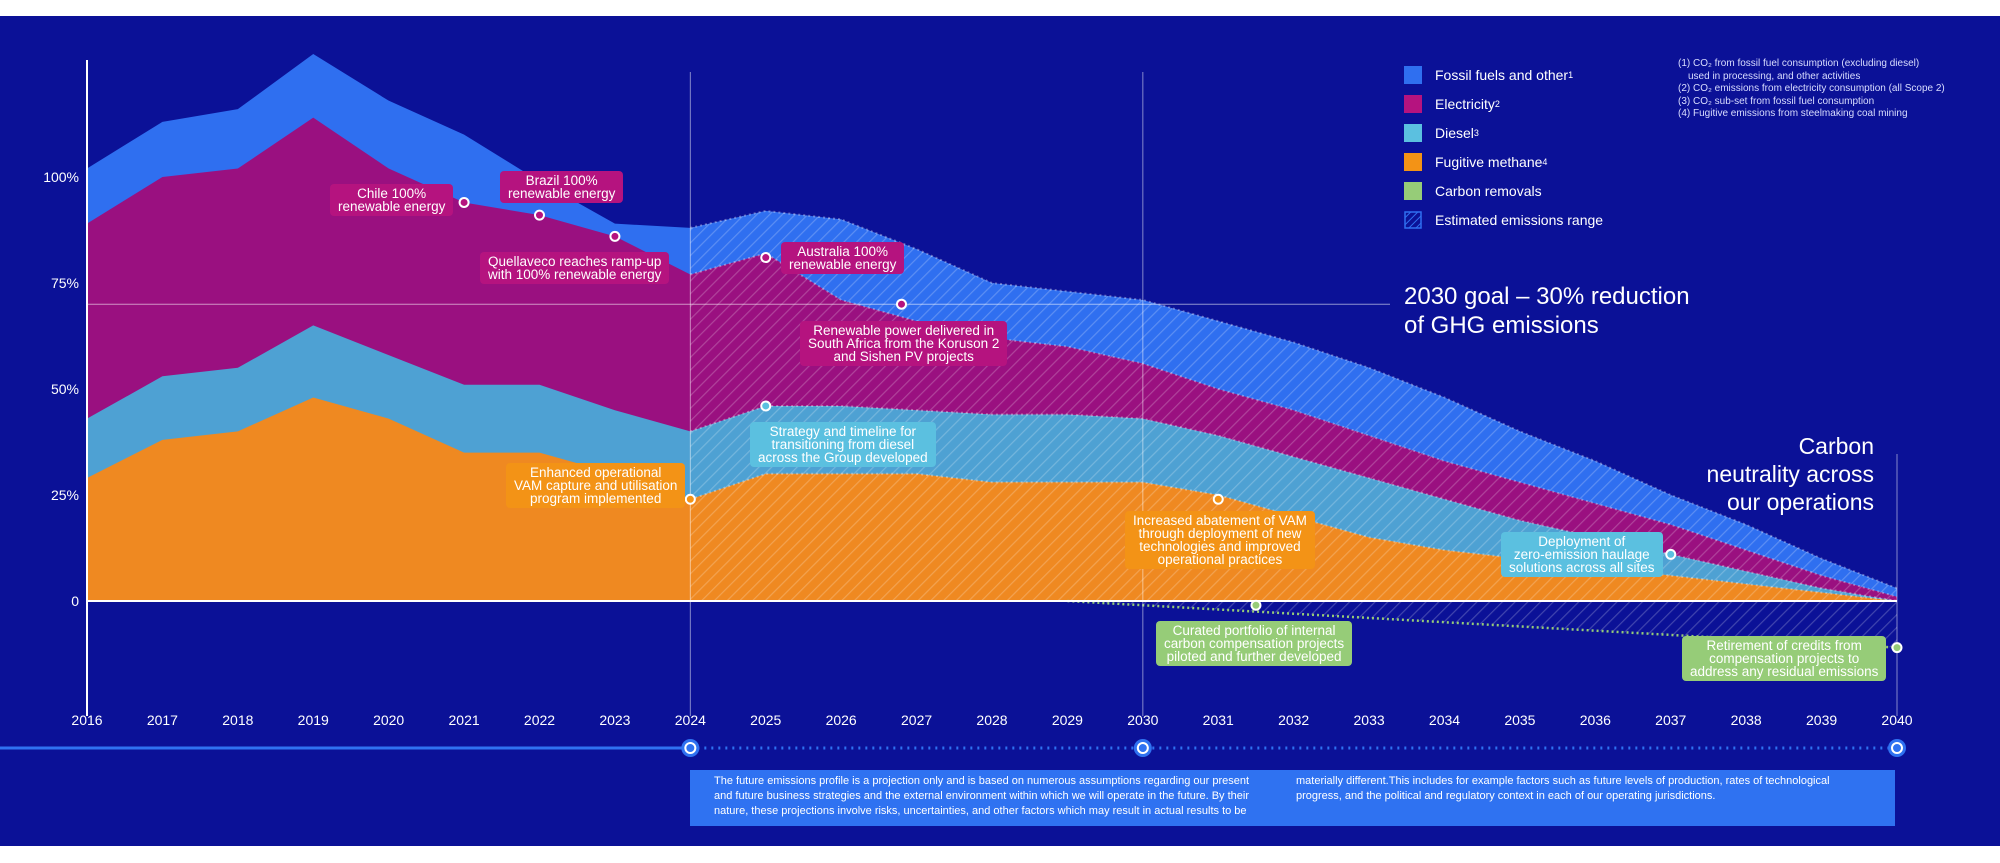 The width and height of the screenshot is (2000, 863). I want to click on legend-sup-methane: 4, so click(1545, 161).